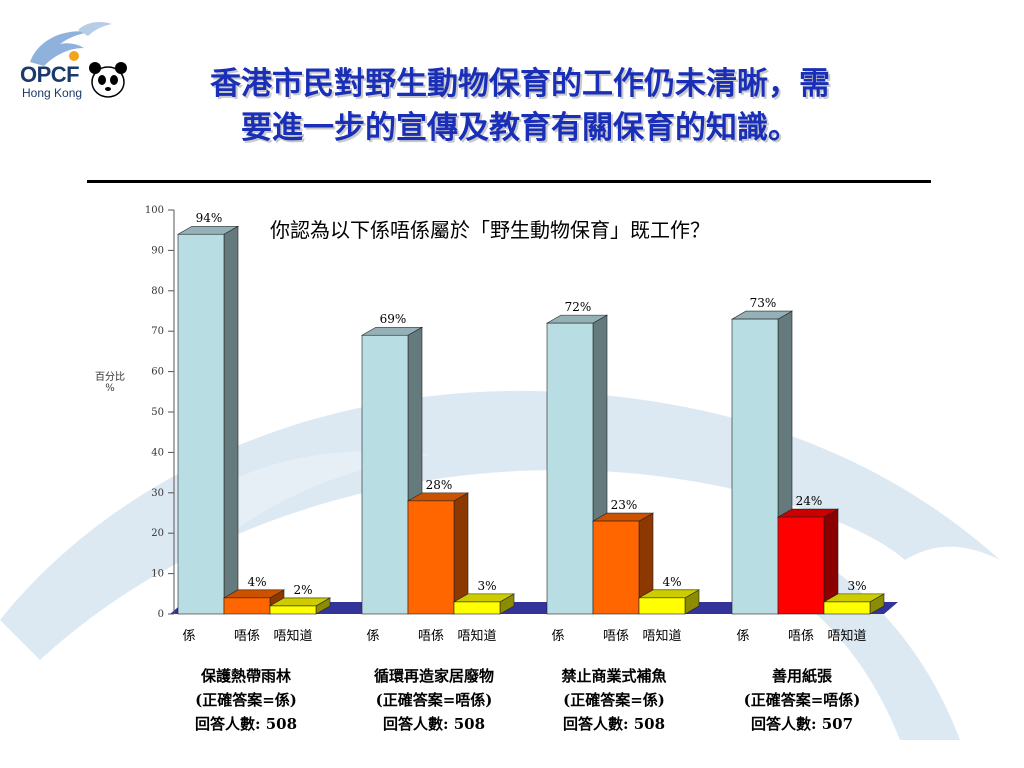  I want to click on slide-title: 香港市民對野生動物保育的工作仍未清晰，需 要進一步的宣傳及教育有關保育的知識。, so click(520, 106).